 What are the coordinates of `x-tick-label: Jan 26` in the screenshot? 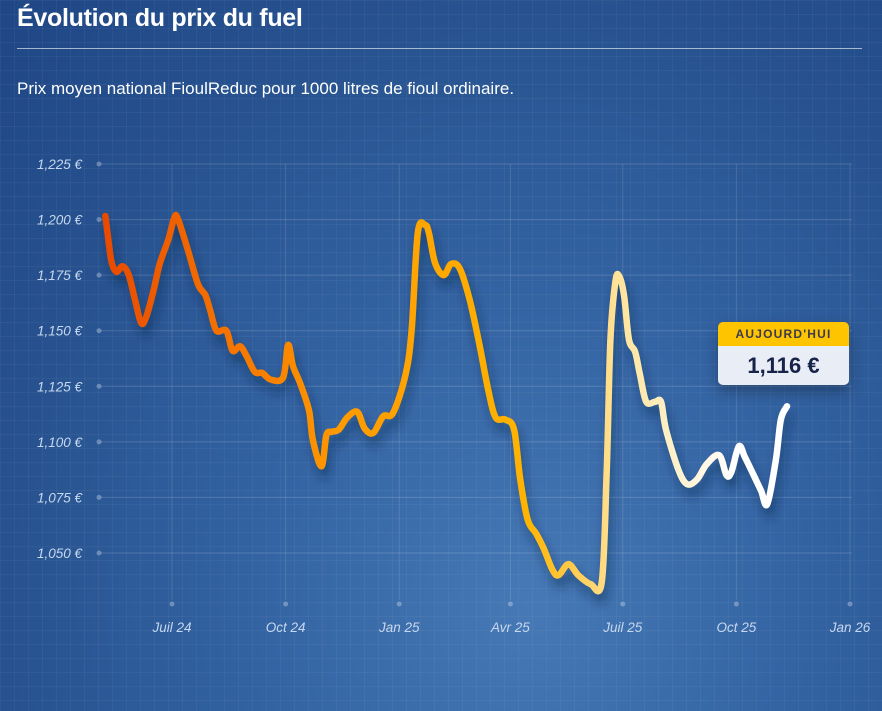 It's located at (850, 627).